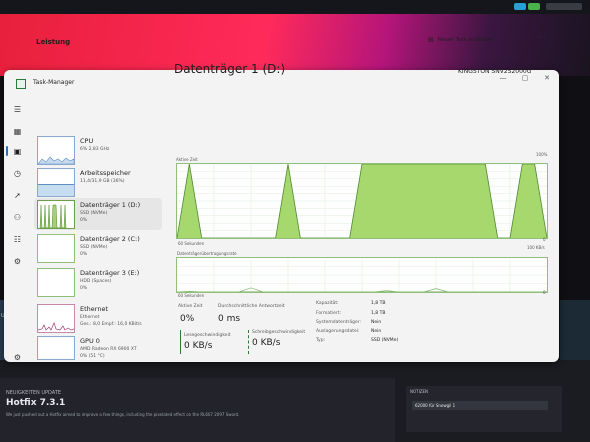 Image resolution: width=590 pixels, height=442 pixels. I want to click on prop-capacity-value: 1,8 TB, so click(378, 303).